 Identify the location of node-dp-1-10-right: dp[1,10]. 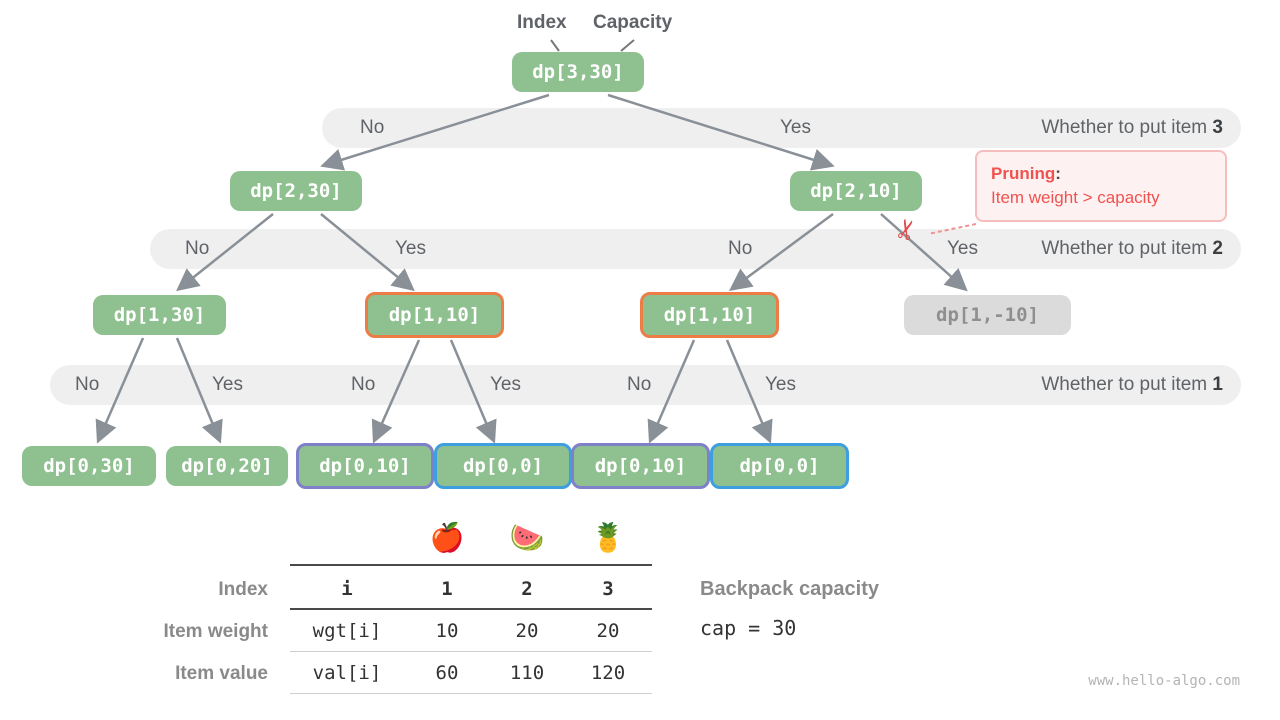
(709, 315).